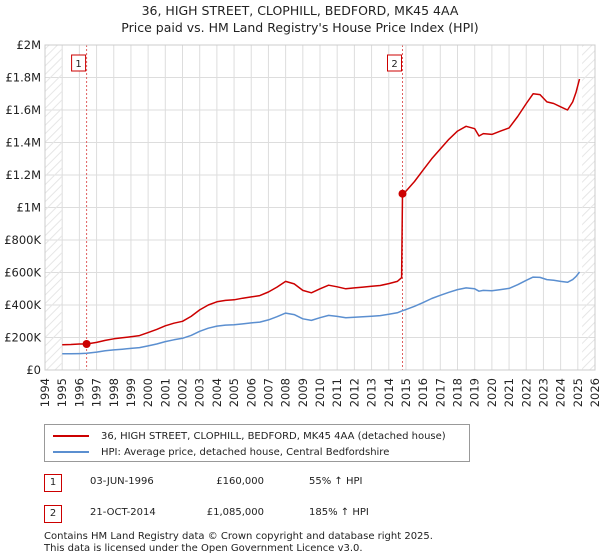 The image size is (600, 560). What do you see at coordinates (339, 512) in the screenshot?
I see `transaction-hpi-change: 185% ↑ HPI` at bounding box center [339, 512].